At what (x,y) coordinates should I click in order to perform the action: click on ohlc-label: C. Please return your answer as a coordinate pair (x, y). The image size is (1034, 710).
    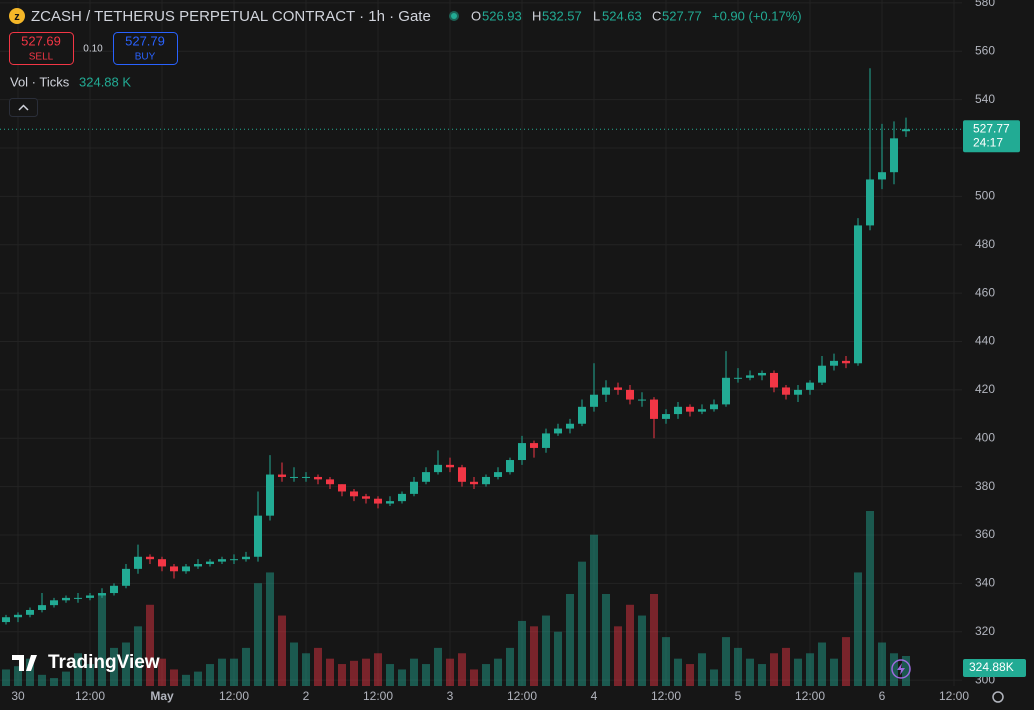
    Looking at the image, I should click on (656, 15).